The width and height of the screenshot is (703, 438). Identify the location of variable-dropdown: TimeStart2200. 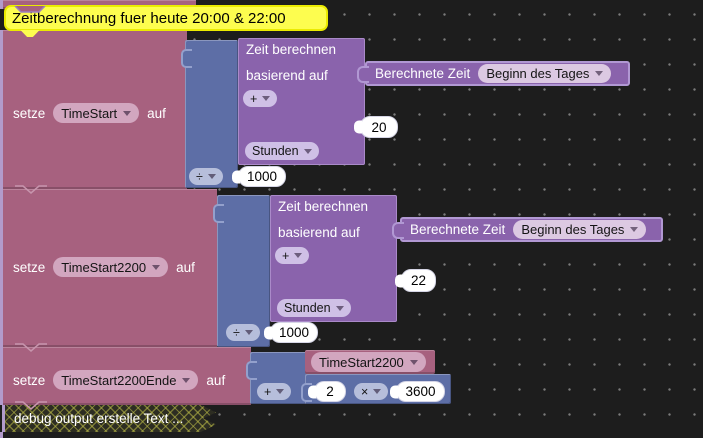
(111, 267).